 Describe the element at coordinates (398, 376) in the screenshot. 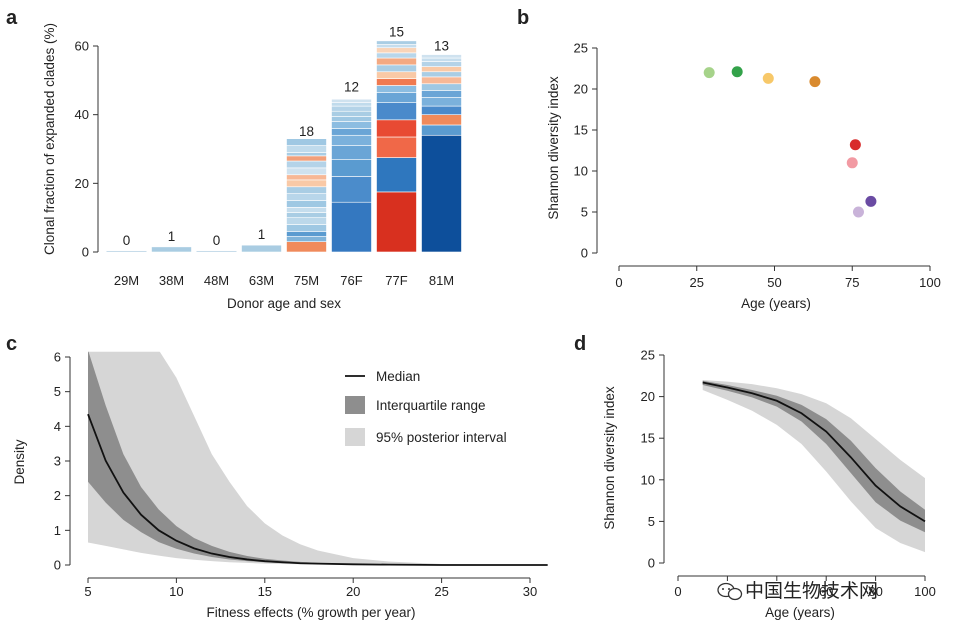

I see `legend-median-label: Median` at that location.